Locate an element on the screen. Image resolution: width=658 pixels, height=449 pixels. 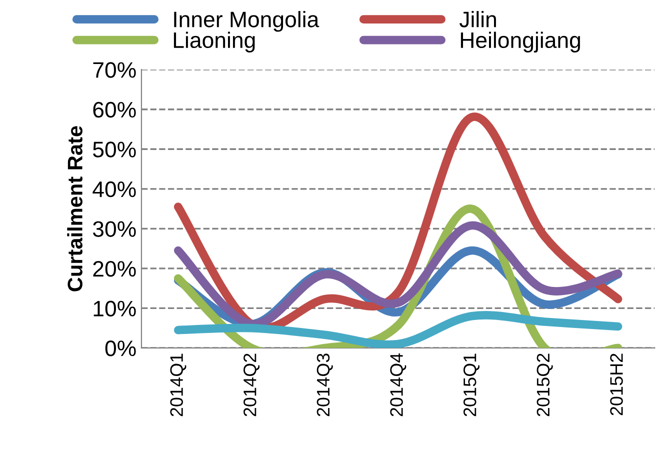
y-tick-label: 70% is located at coordinates (114, 70).